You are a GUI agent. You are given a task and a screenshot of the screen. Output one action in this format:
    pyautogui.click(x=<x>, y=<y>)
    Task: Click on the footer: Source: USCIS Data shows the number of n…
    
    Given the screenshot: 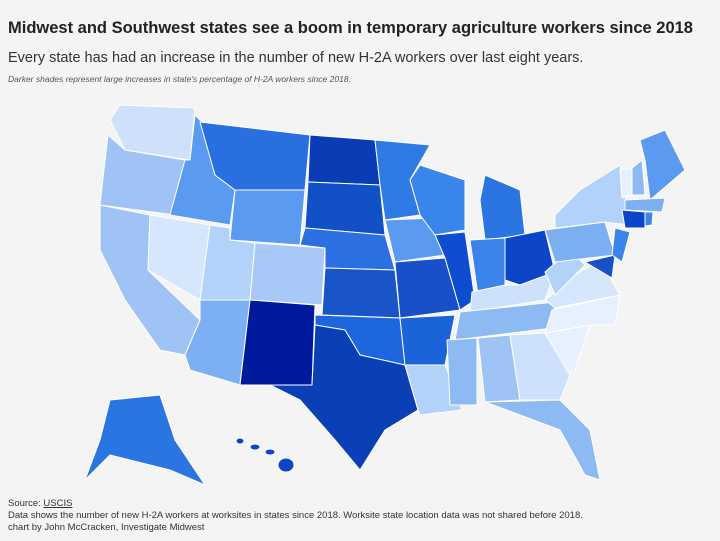 What is the action you would take?
    pyautogui.click(x=295, y=516)
    